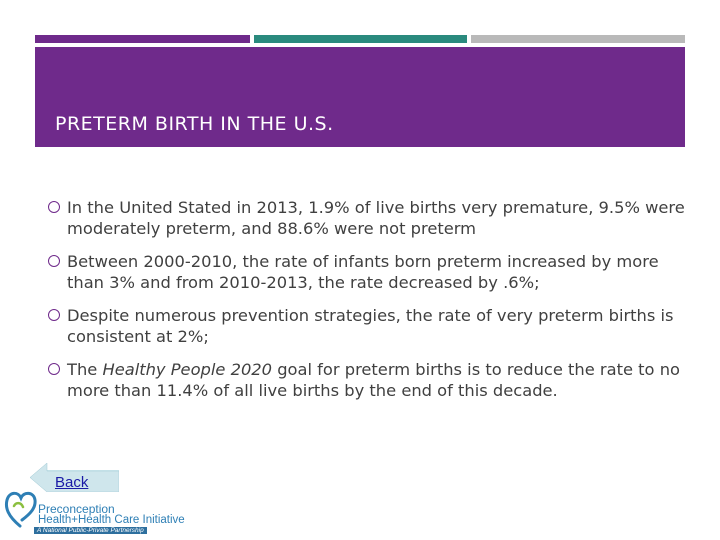  Describe the element at coordinates (90, 530) in the screenshot. I see `logo-tagline: A National Public-Private Partnership` at that location.